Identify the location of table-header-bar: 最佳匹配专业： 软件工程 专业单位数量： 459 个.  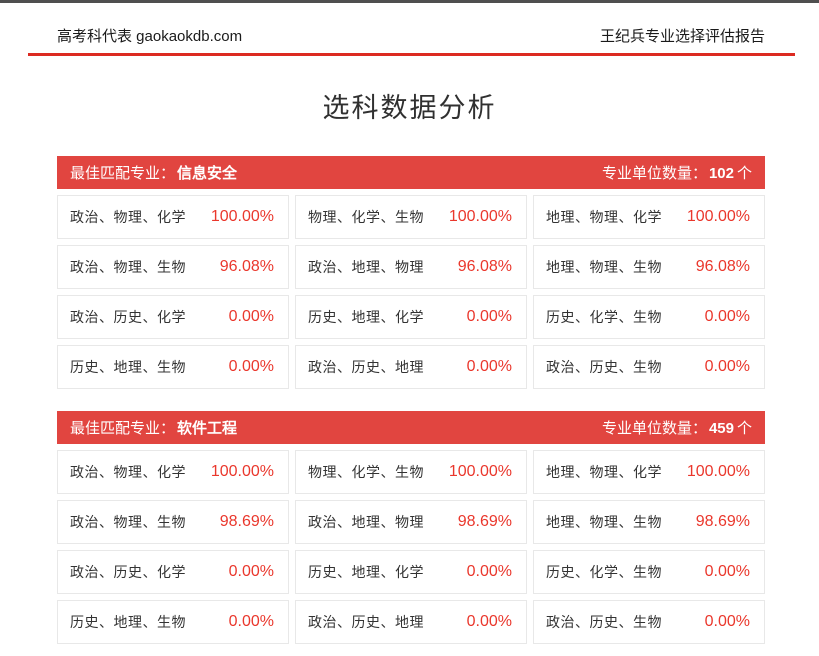
(411, 427).